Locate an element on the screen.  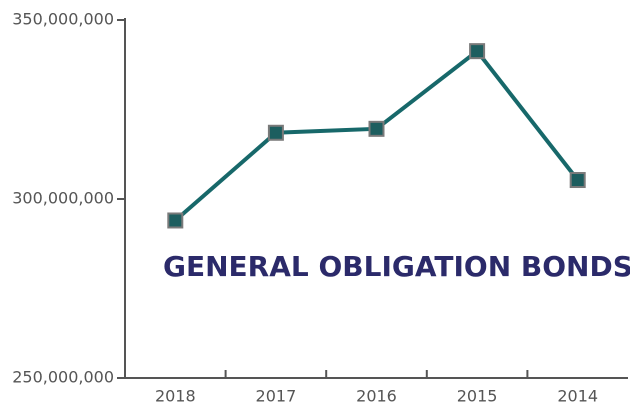
x-tick-label: 2015 is located at coordinates (477, 396).